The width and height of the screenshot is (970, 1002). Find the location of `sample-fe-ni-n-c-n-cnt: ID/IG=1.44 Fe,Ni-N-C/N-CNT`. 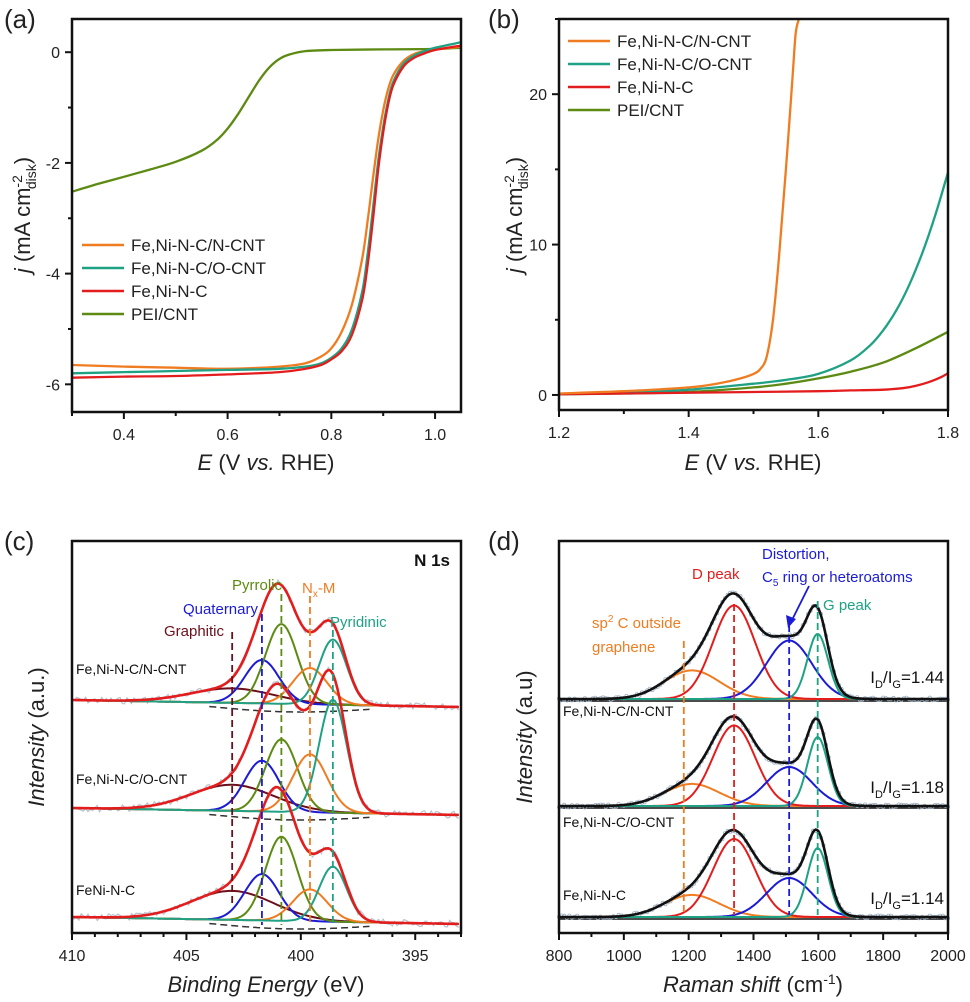

sample-fe-ni-n-c-n-cnt: ID/IG=1.44 Fe,Ni-N-C/N-CNT is located at coordinates (754, 654).